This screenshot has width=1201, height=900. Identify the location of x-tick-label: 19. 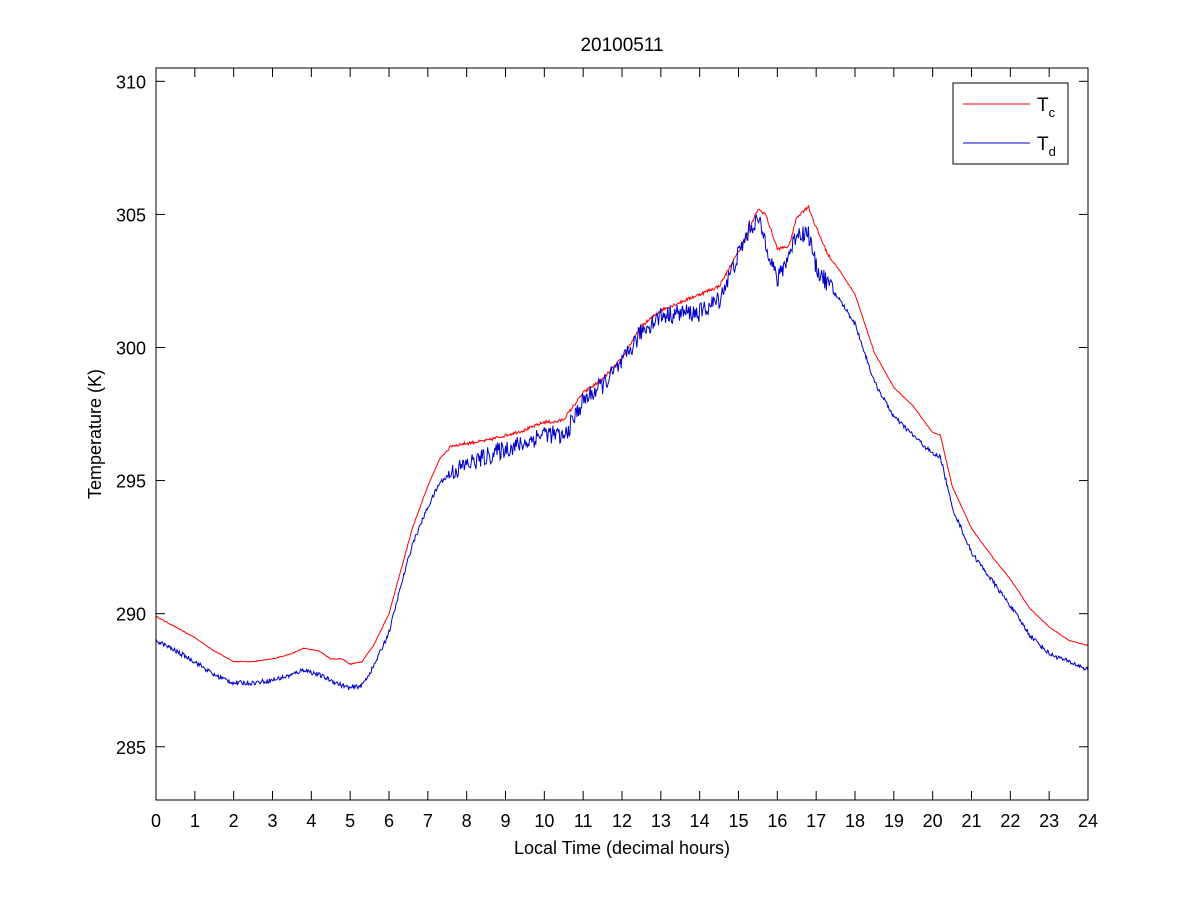
(894, 821).